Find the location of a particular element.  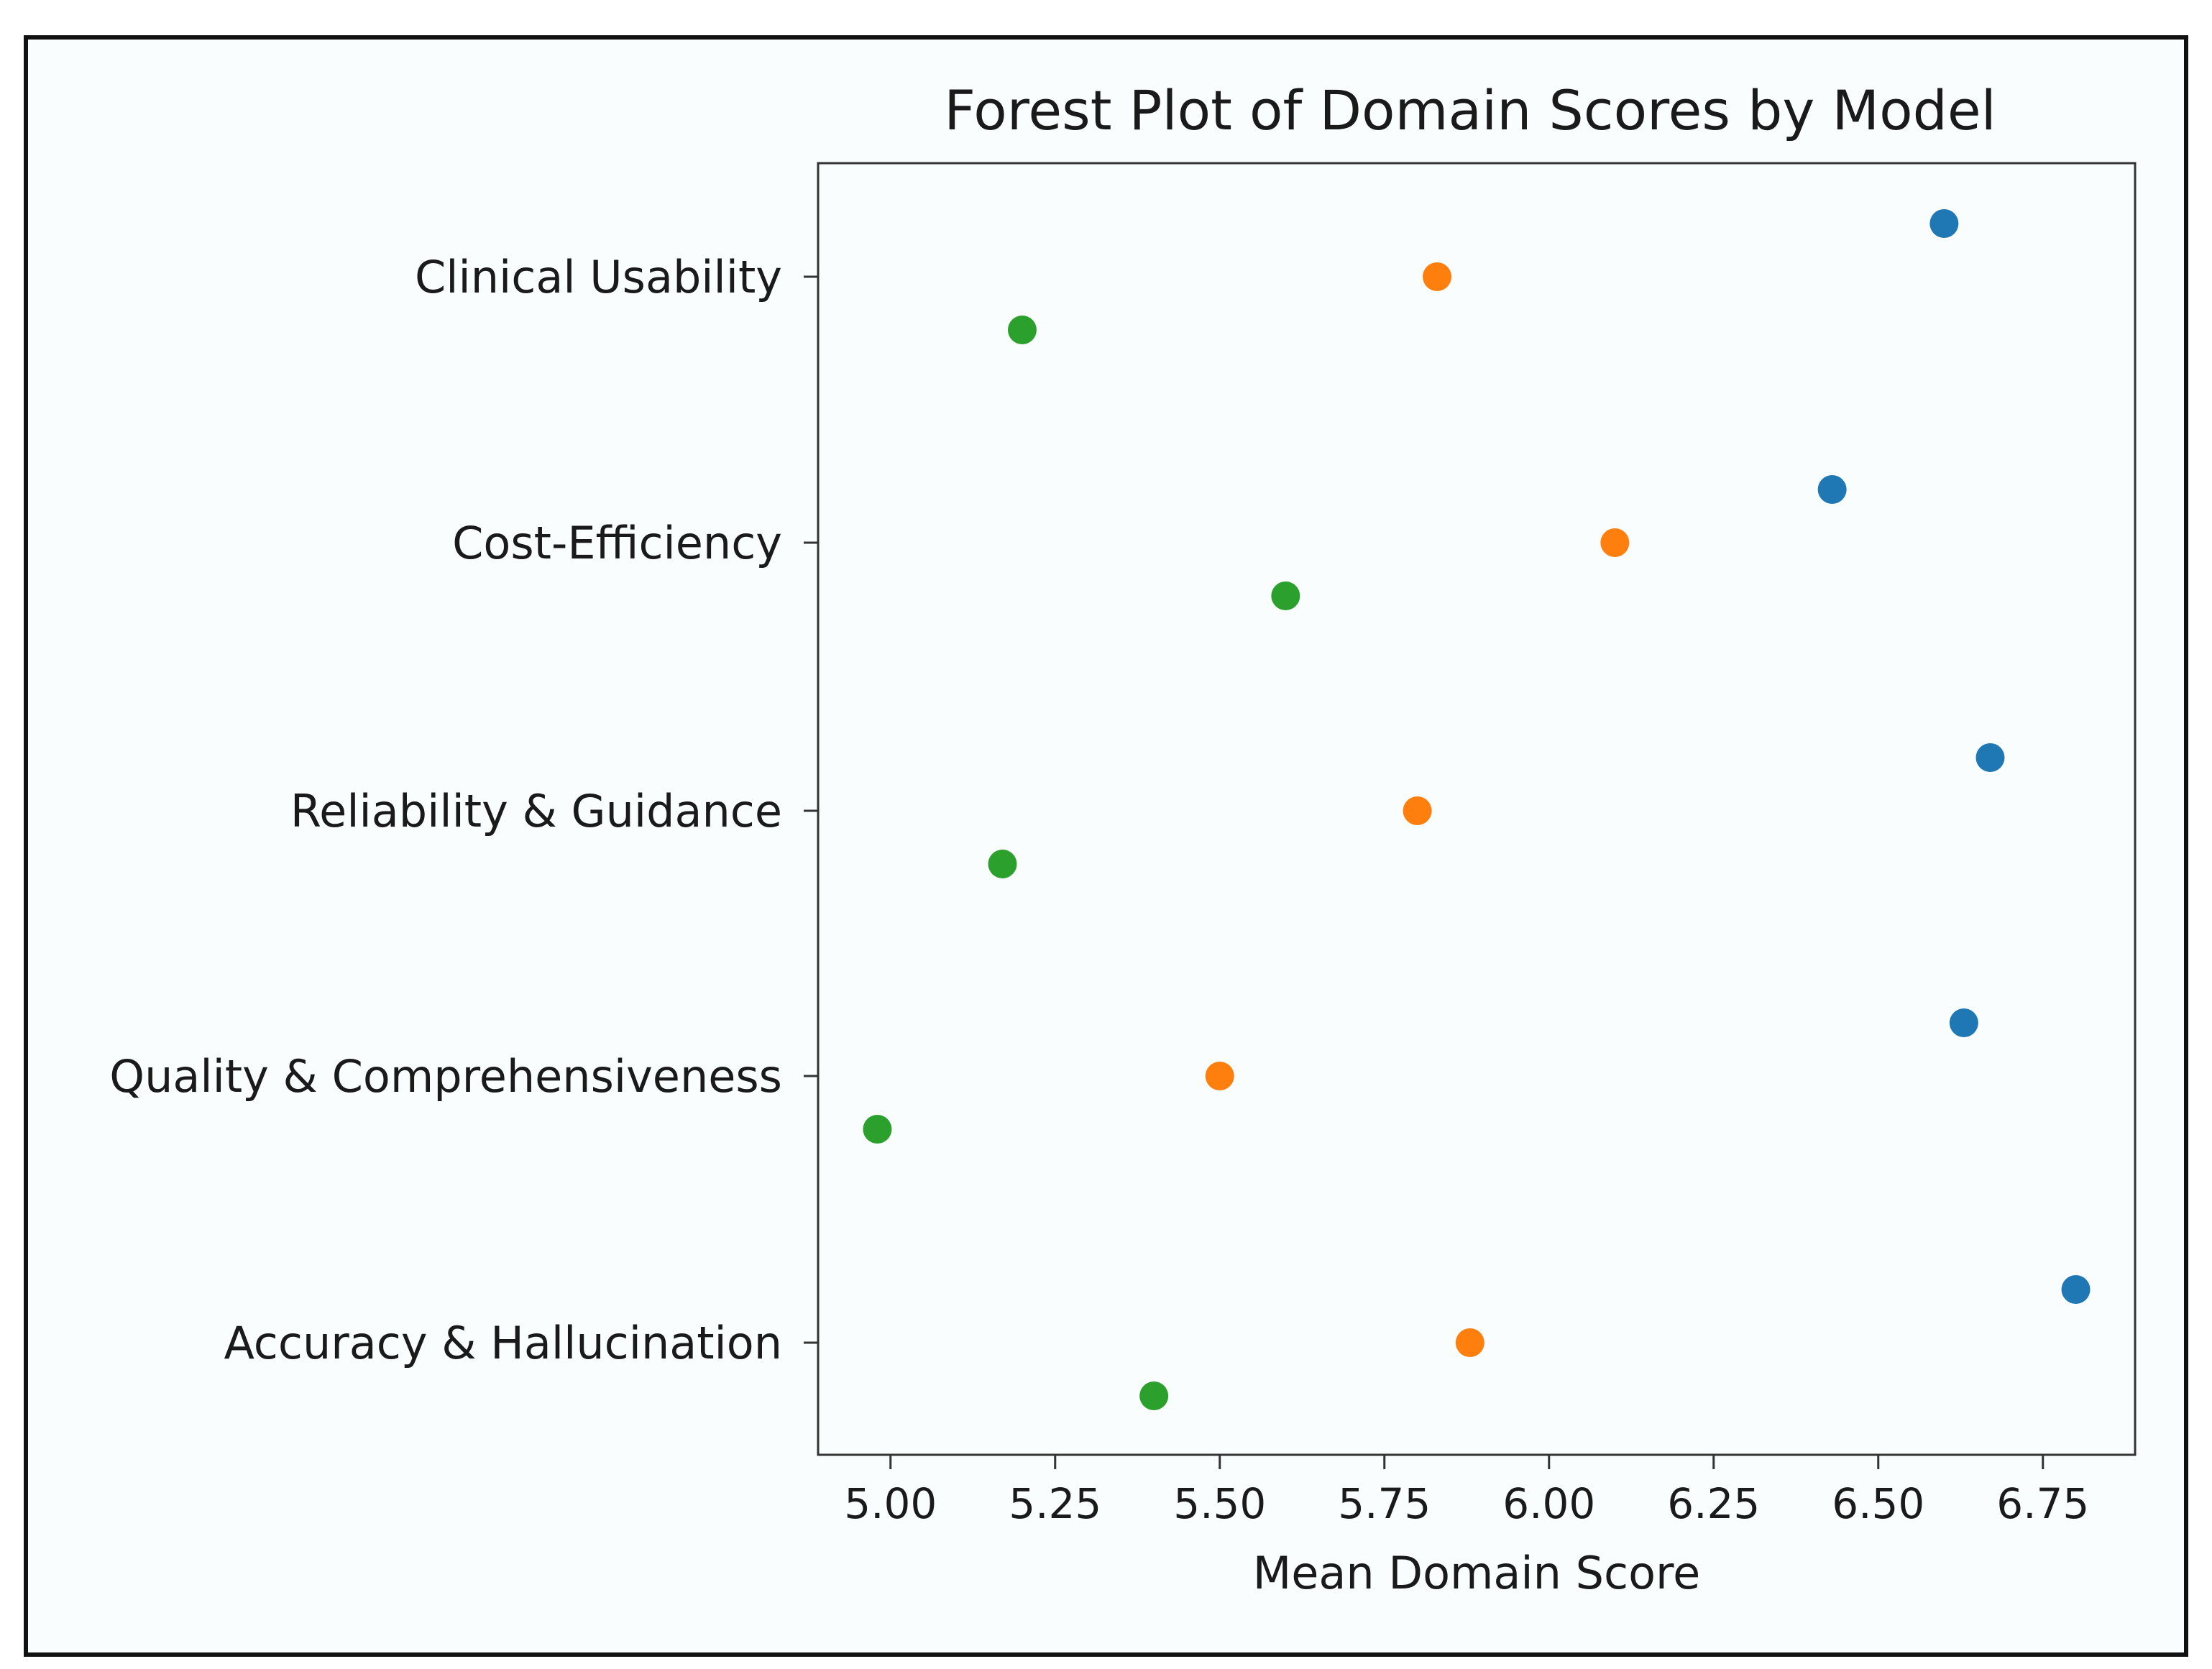

point-series1-reliability-and-guidance is located at coordinates (1990, 757).